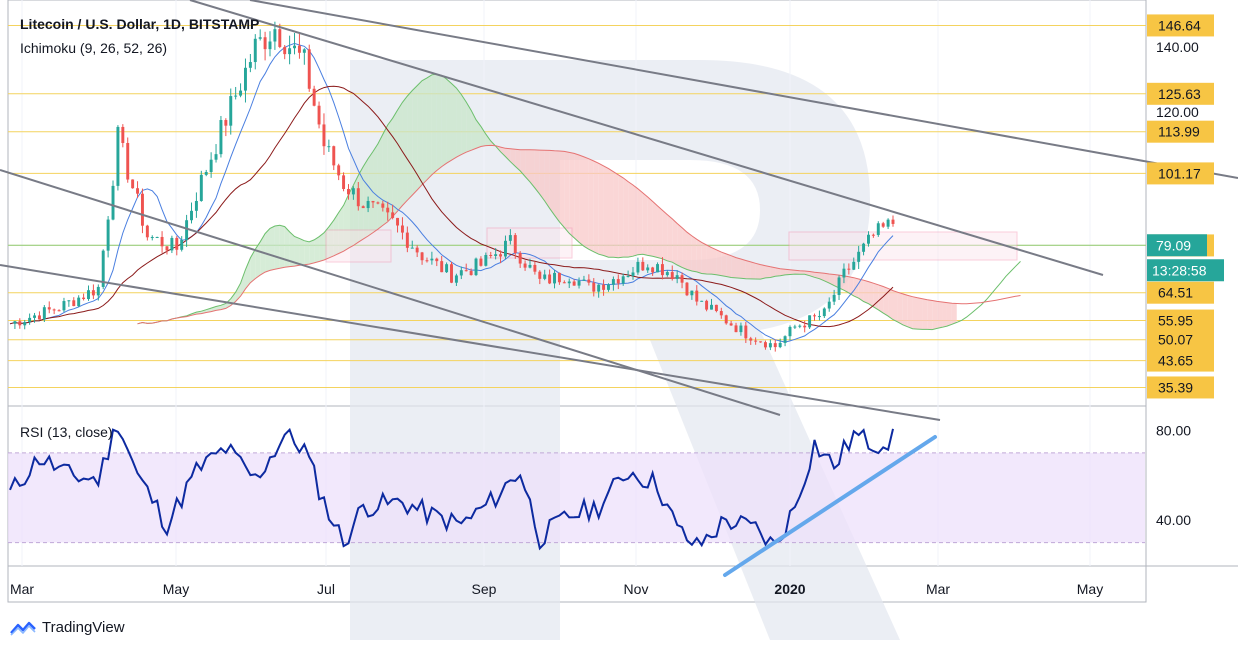  What do you see at coordinates (1177, 47) in the screenshot?
I see `price-tick-label: 140.00` at bounding box center [1177, 47].